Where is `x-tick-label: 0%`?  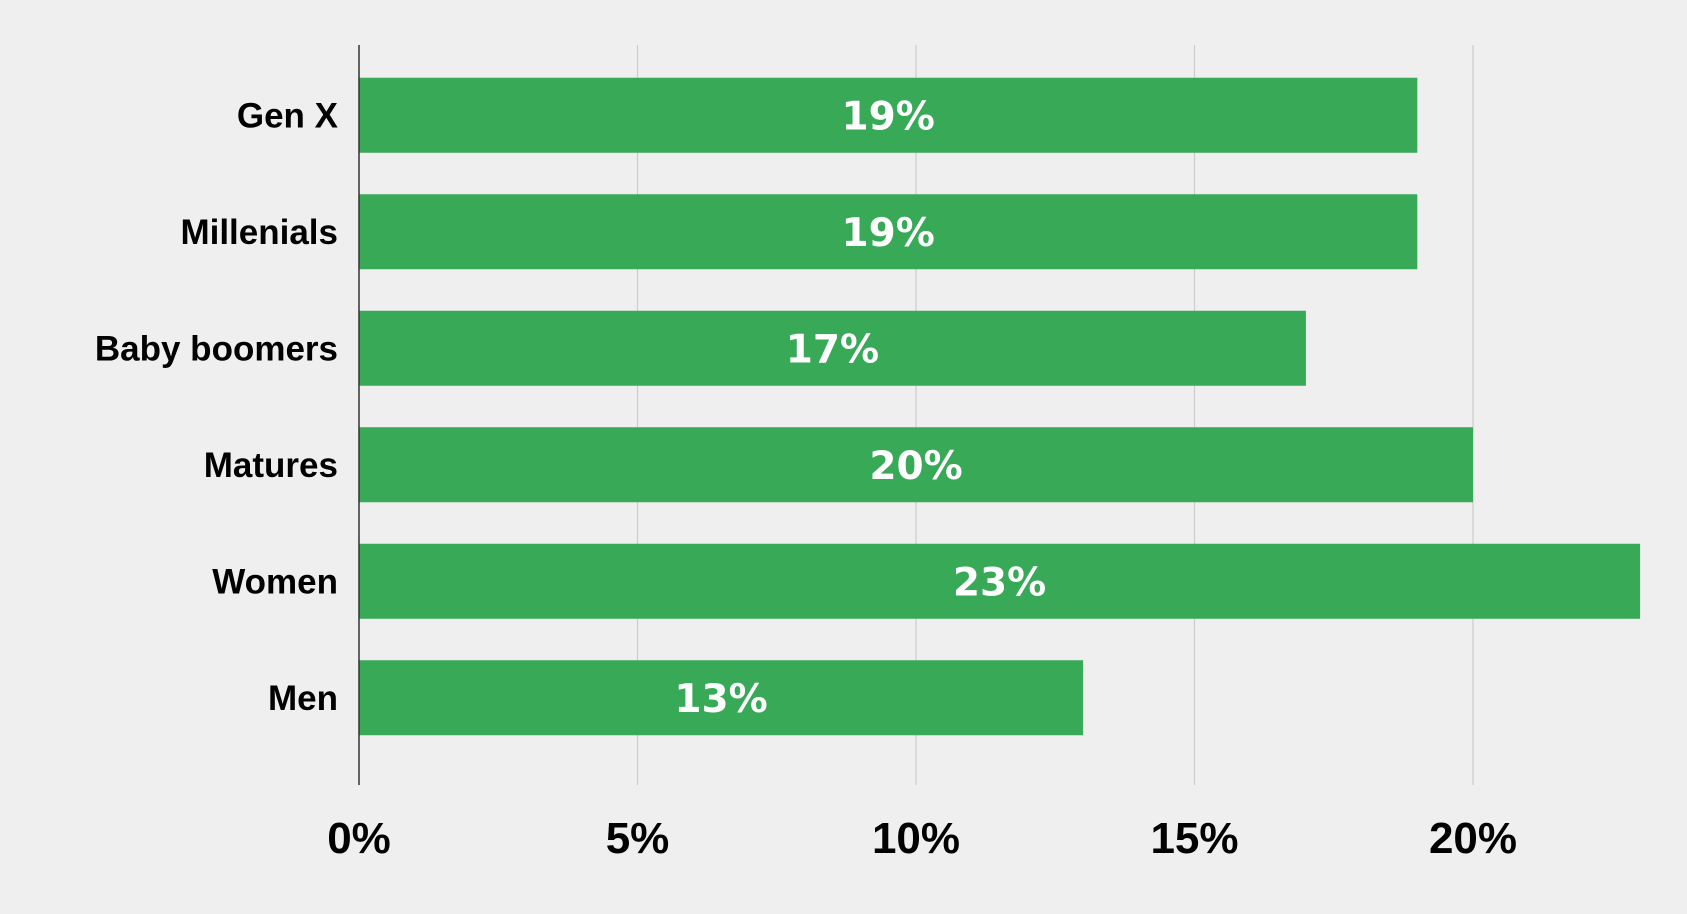
x-tick-label: 0% is located at coordinates (359, 838).